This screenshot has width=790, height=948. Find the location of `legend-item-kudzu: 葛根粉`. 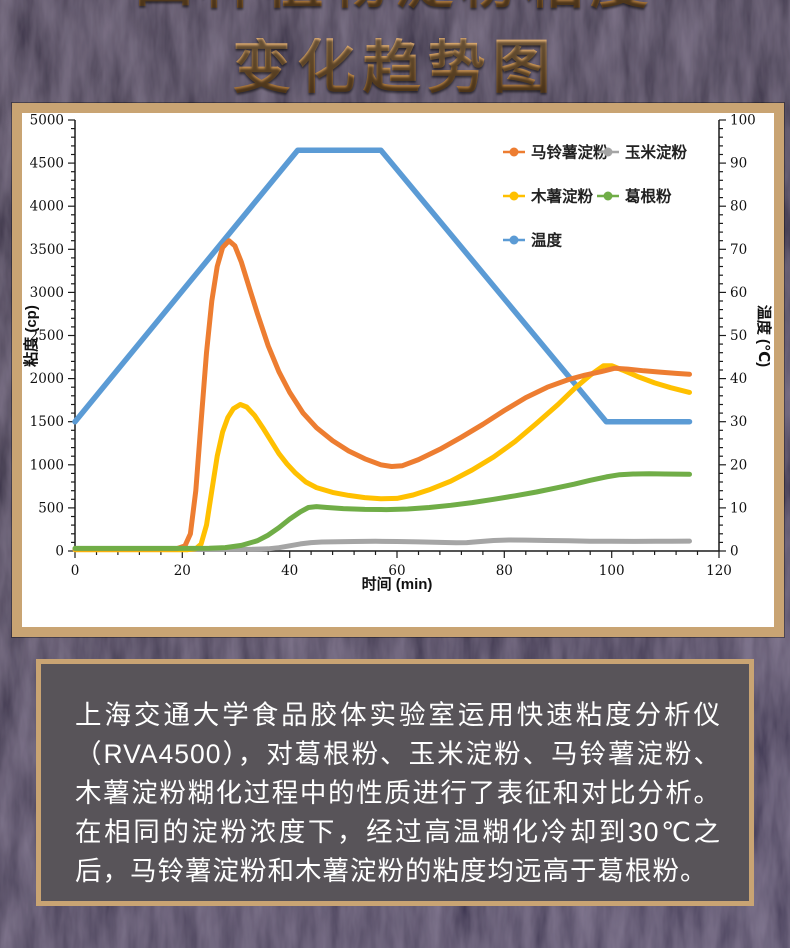

legend-item-kudzu: 葛根粉 is located at coordinates (634, 196).